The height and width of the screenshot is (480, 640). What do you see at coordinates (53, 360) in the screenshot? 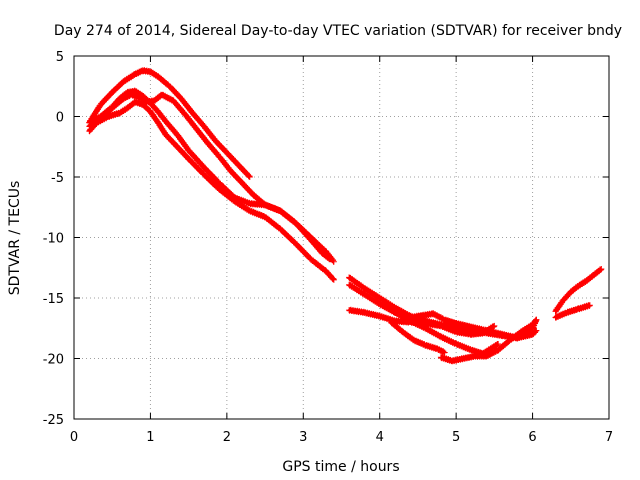
I see `y-tick-label: -20` at bounding box center [53, 360].